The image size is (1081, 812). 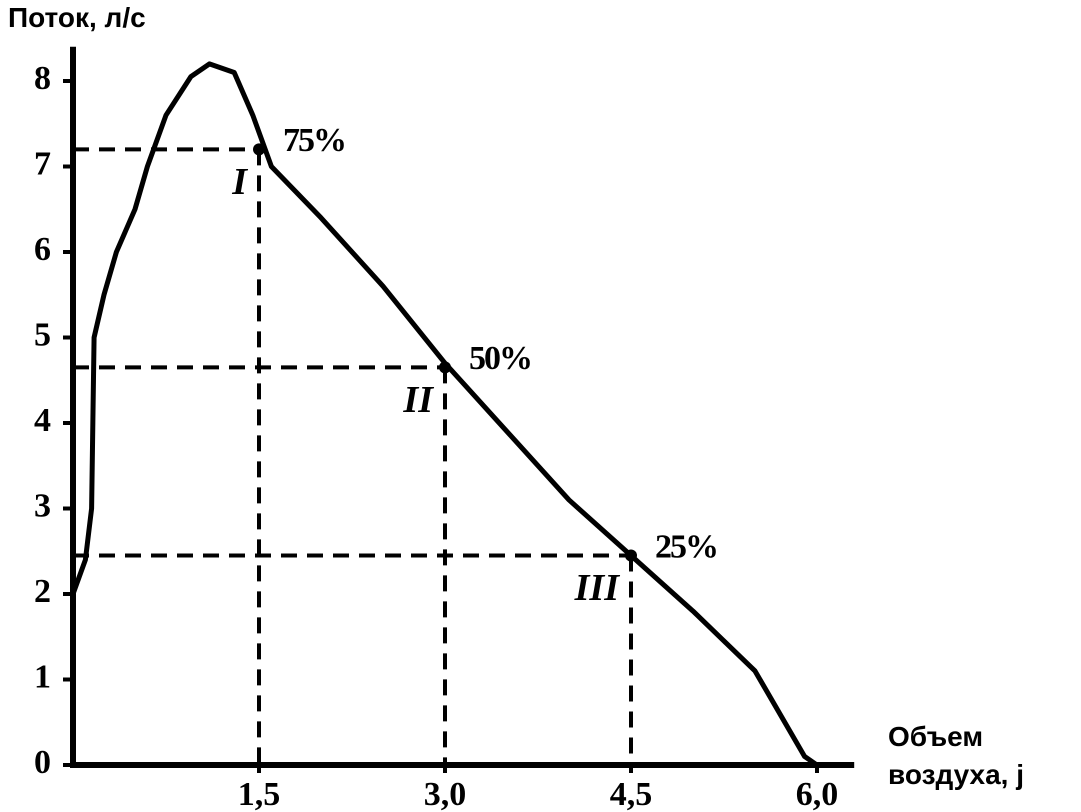 What do you see at coordinates (817, 794) in the screenshot?
I see `x-tick-label: 6,0` at bounding box center [817, 794].